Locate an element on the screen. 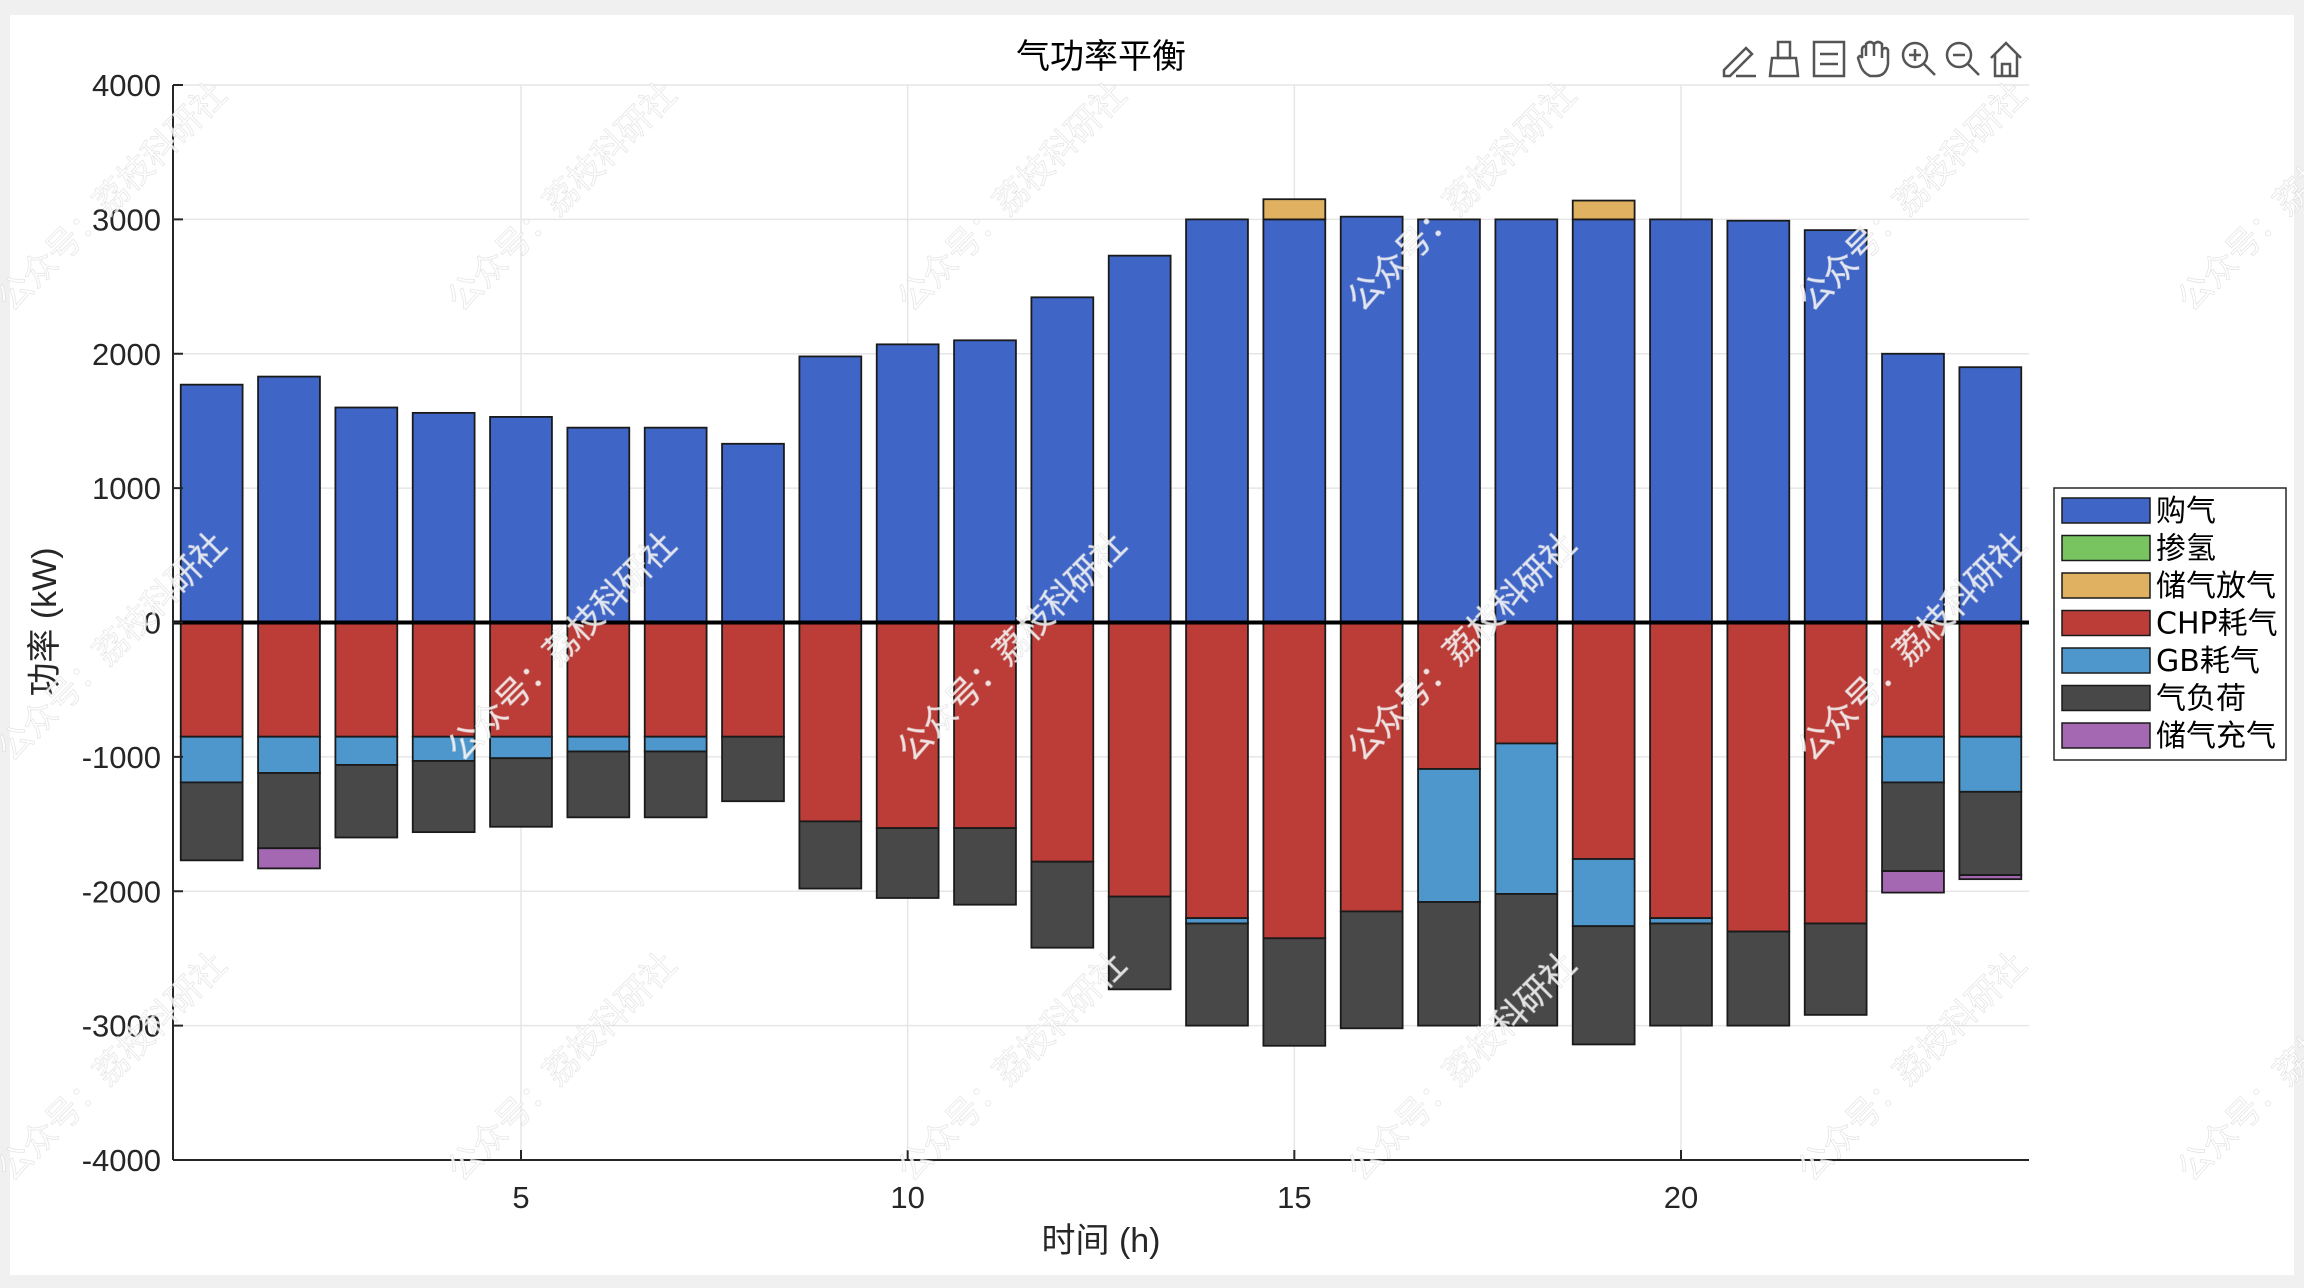 This screenshot has width=2304, height=1288. bar-GB耗气-23 is located at coordinates (1913, 759).